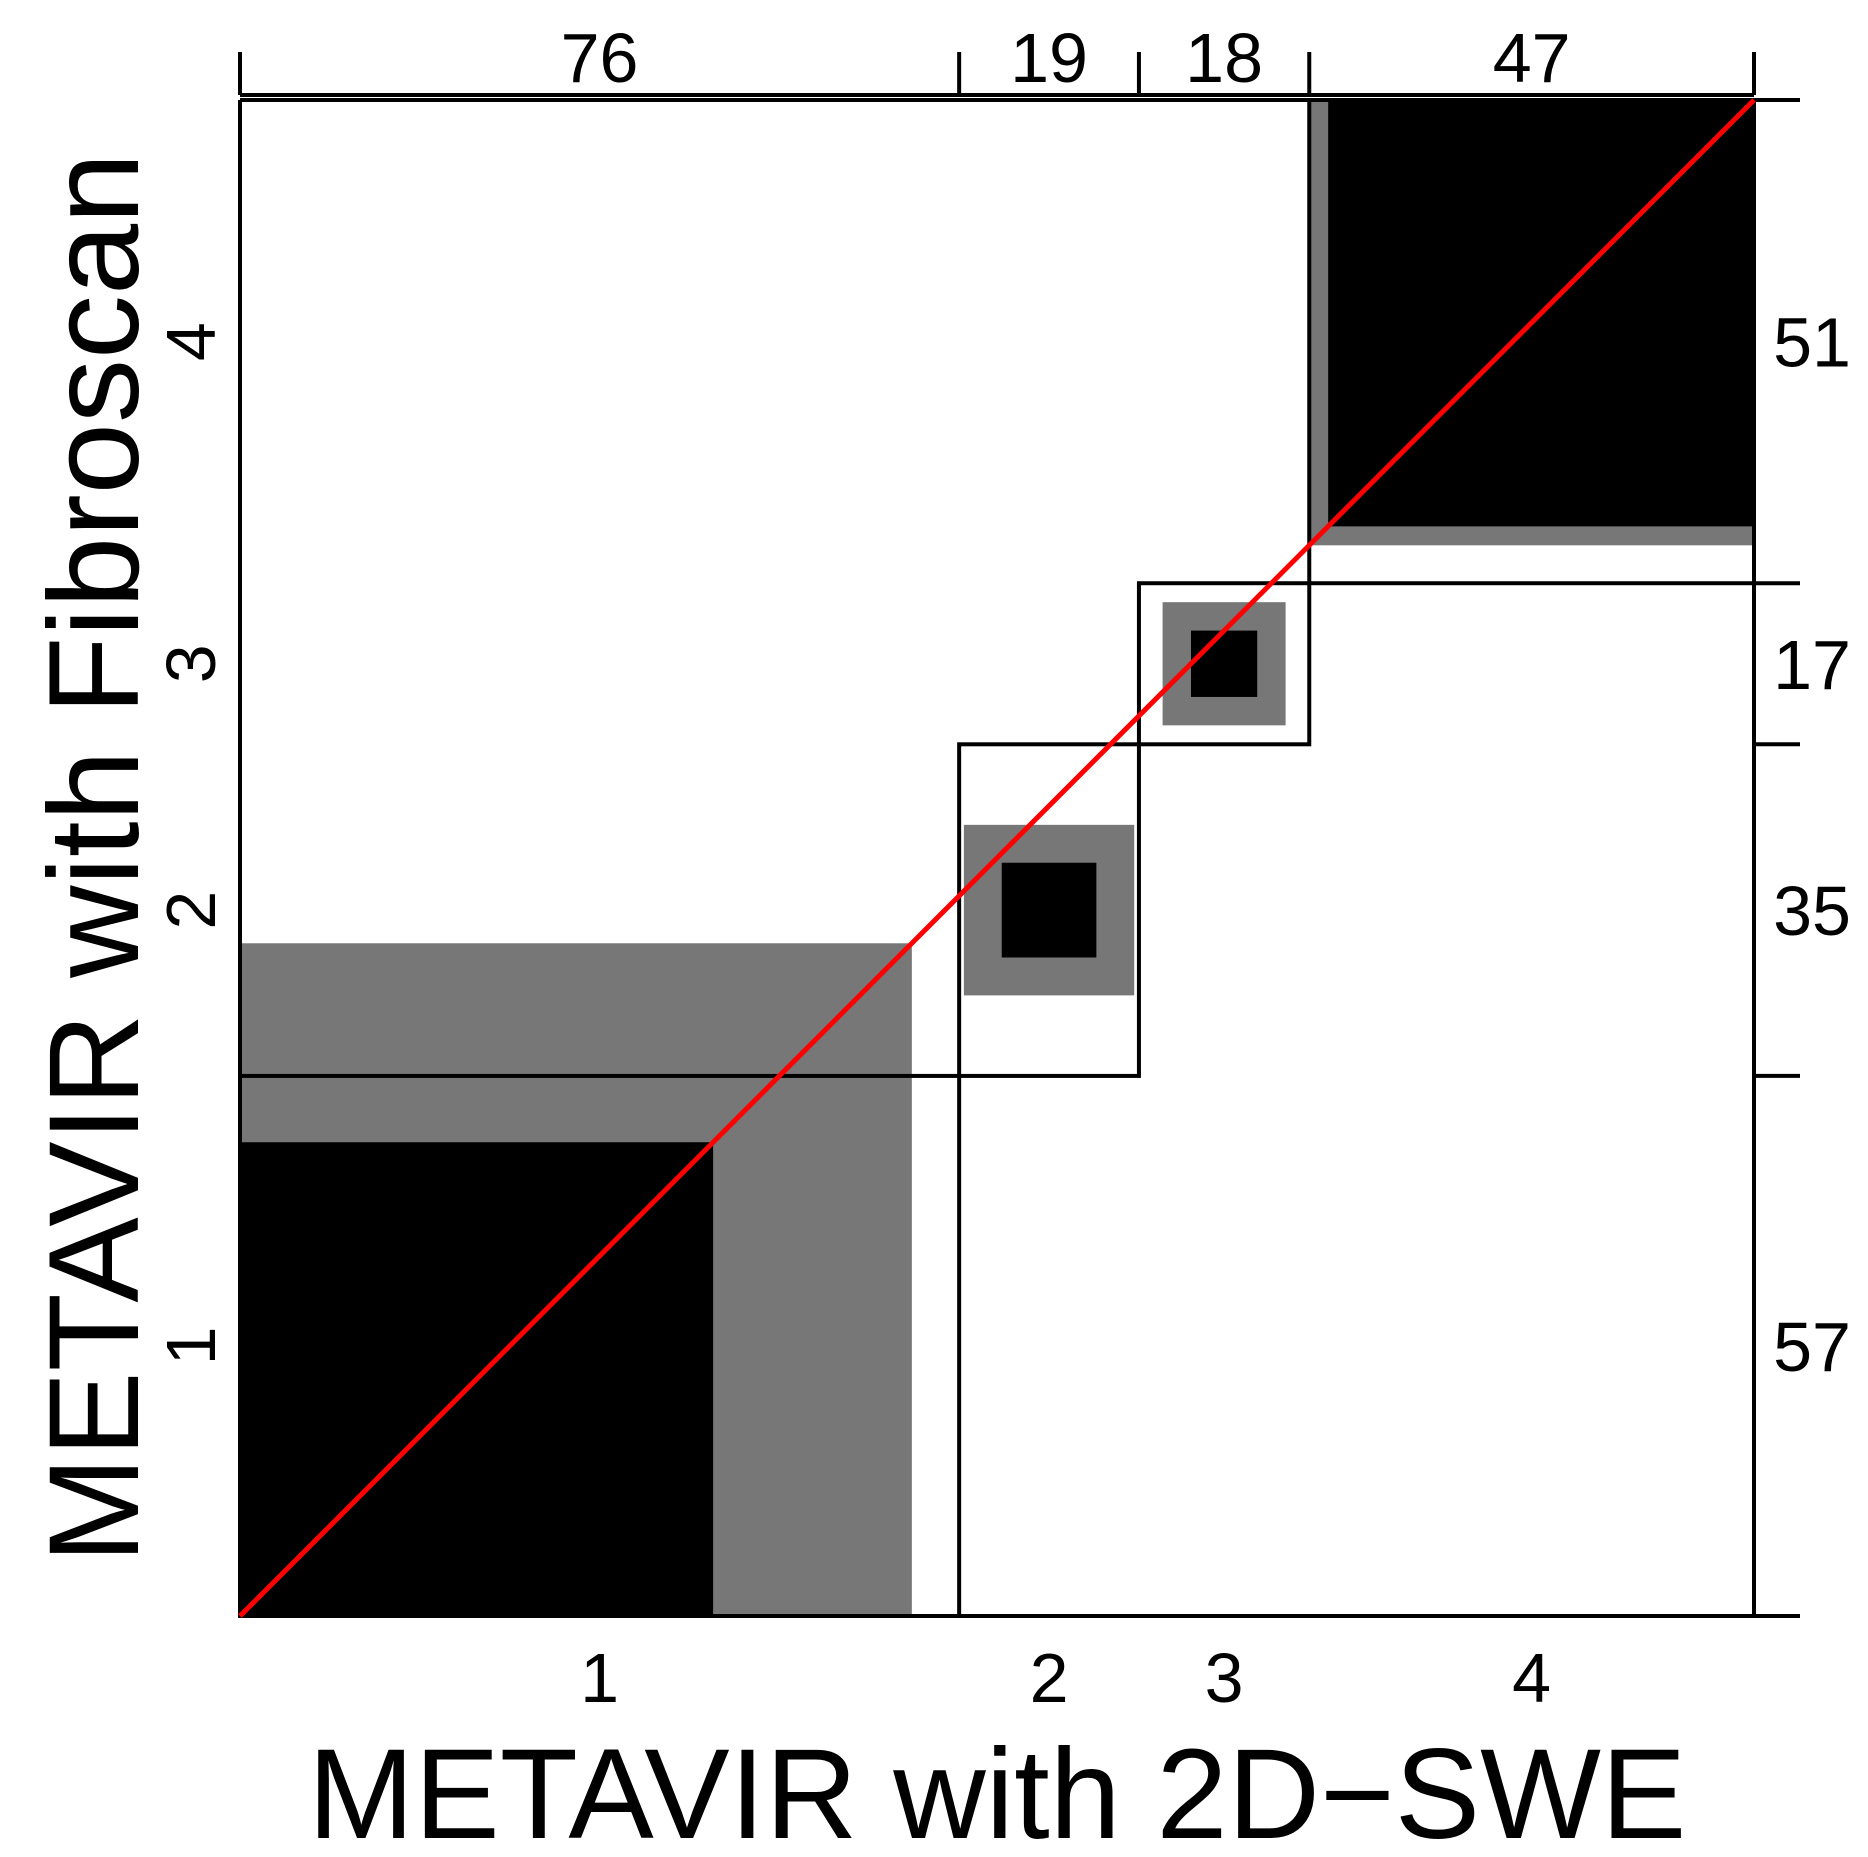 Image resolution: width=1868 pixels, height=1857 pixels. I want to click on x-tick-label: 2, so click(1049, 1678).